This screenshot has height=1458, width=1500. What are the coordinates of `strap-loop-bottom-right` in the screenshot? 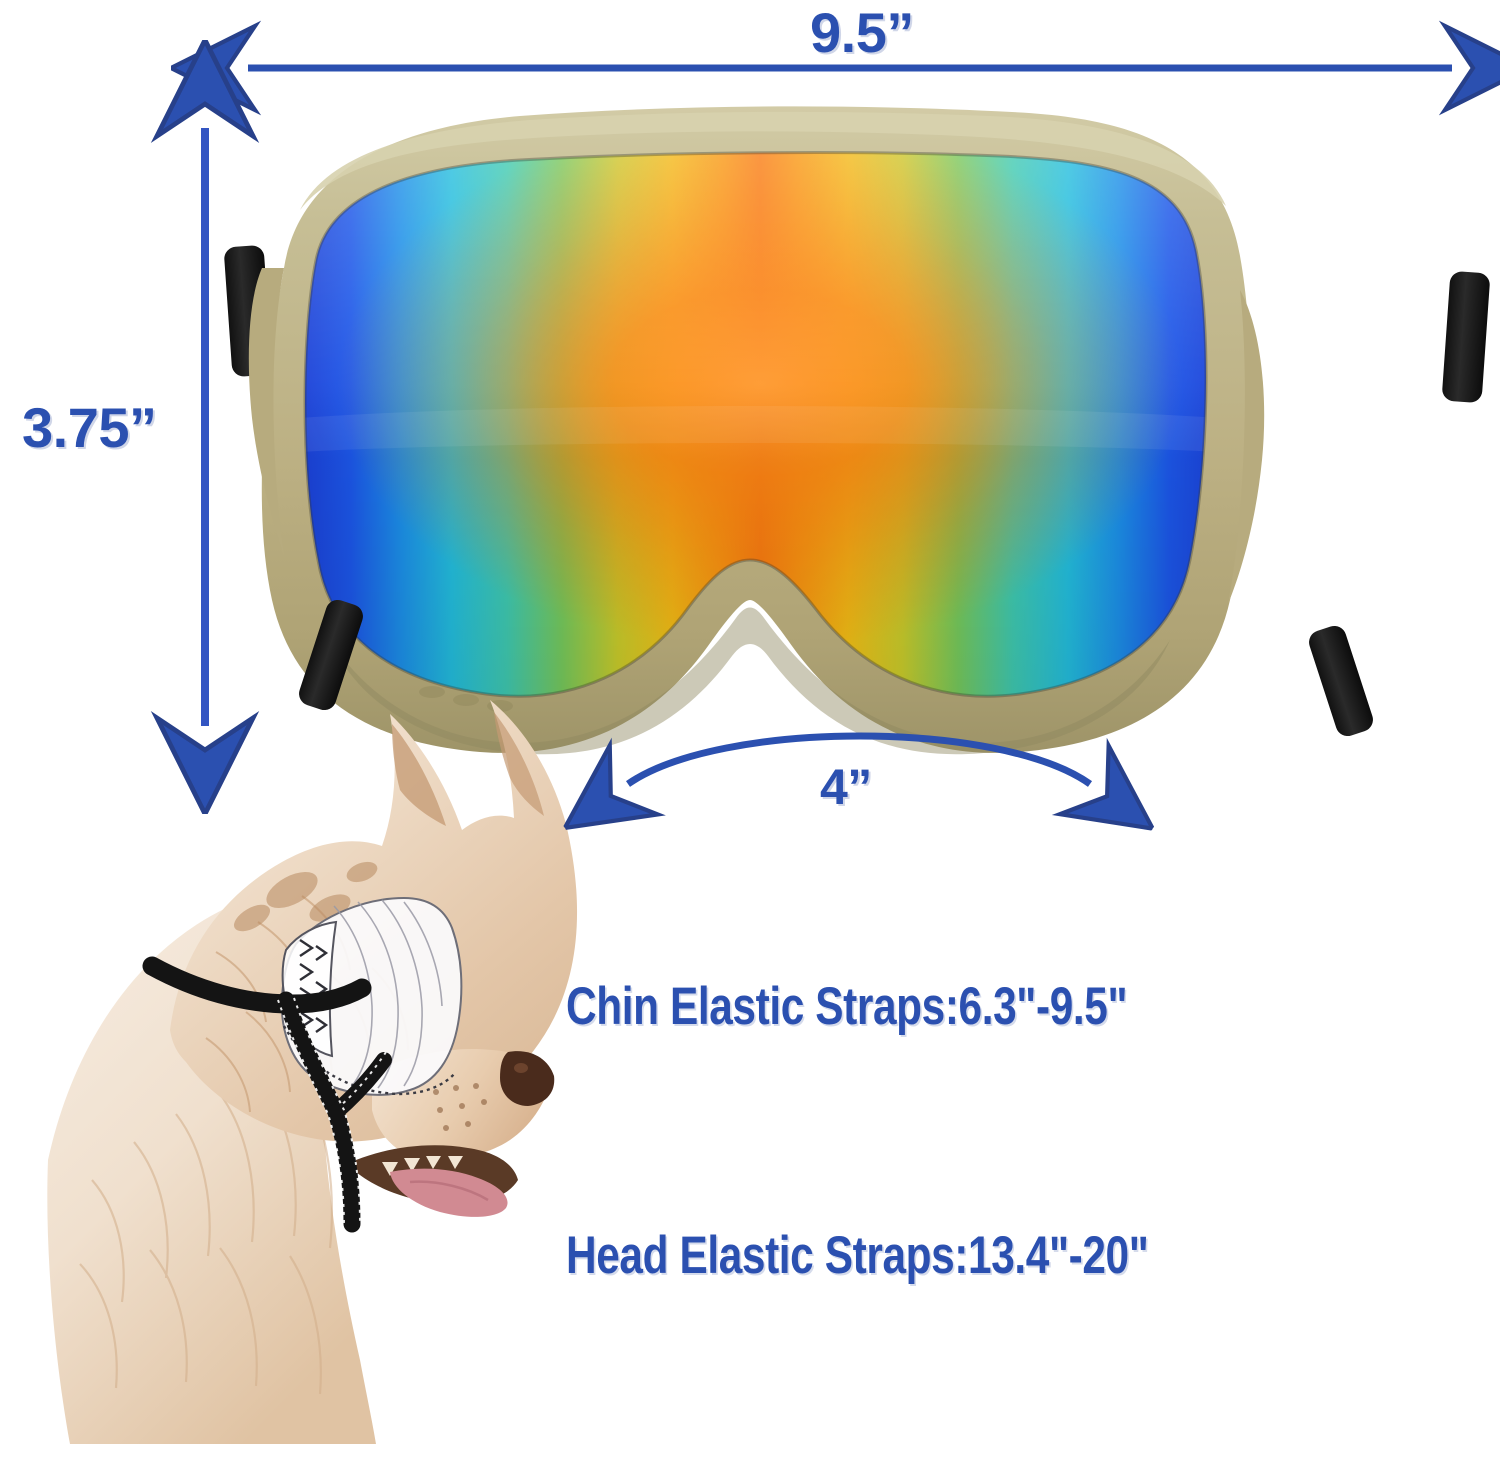 It's located at (1341, 681).